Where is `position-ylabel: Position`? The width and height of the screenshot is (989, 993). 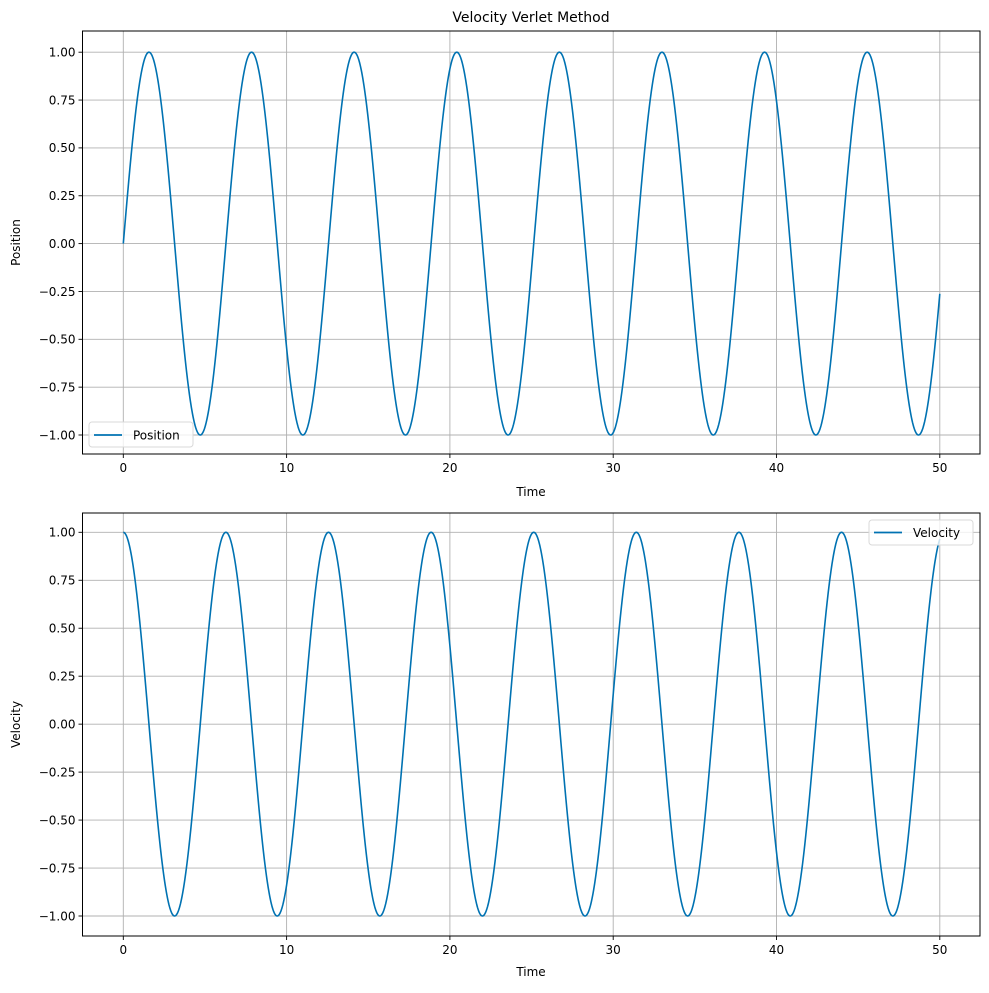 position-ylabel: Position is located at coordinates (16, 242).